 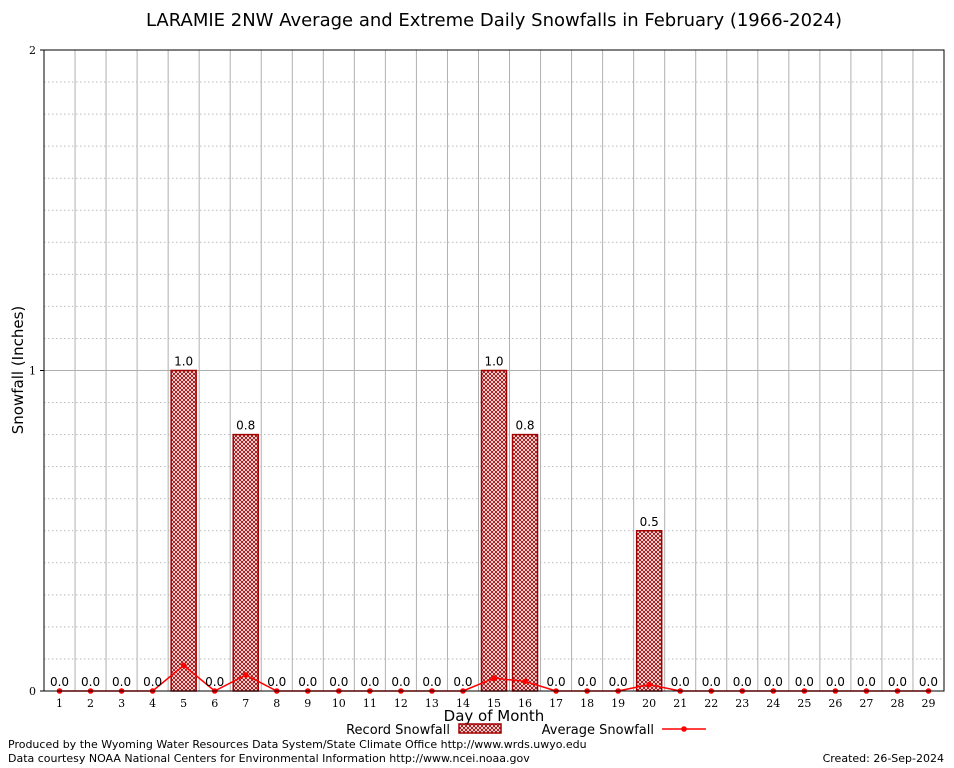 What do you see at coordinates (684, 729) in the screenshot?
I see `legend-average-marker` at bounding box center [684, 729].